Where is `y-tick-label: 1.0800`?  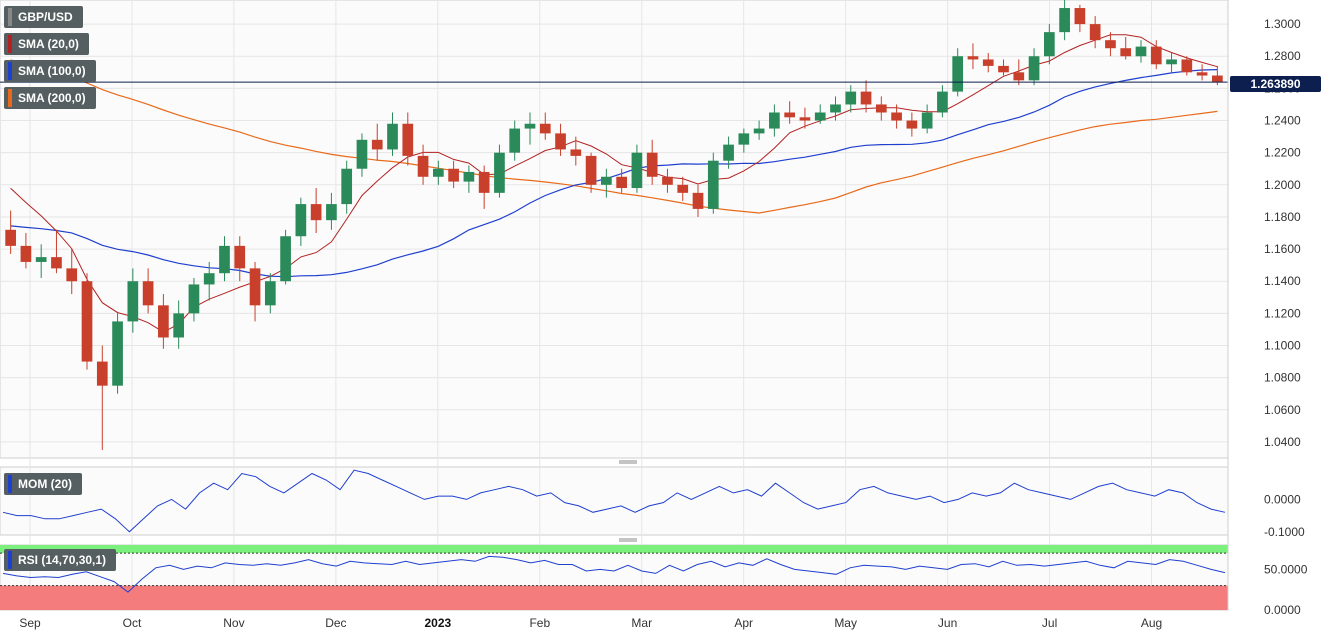
y-tick-label: 1.0800 is located at coordinates (1282, 378).